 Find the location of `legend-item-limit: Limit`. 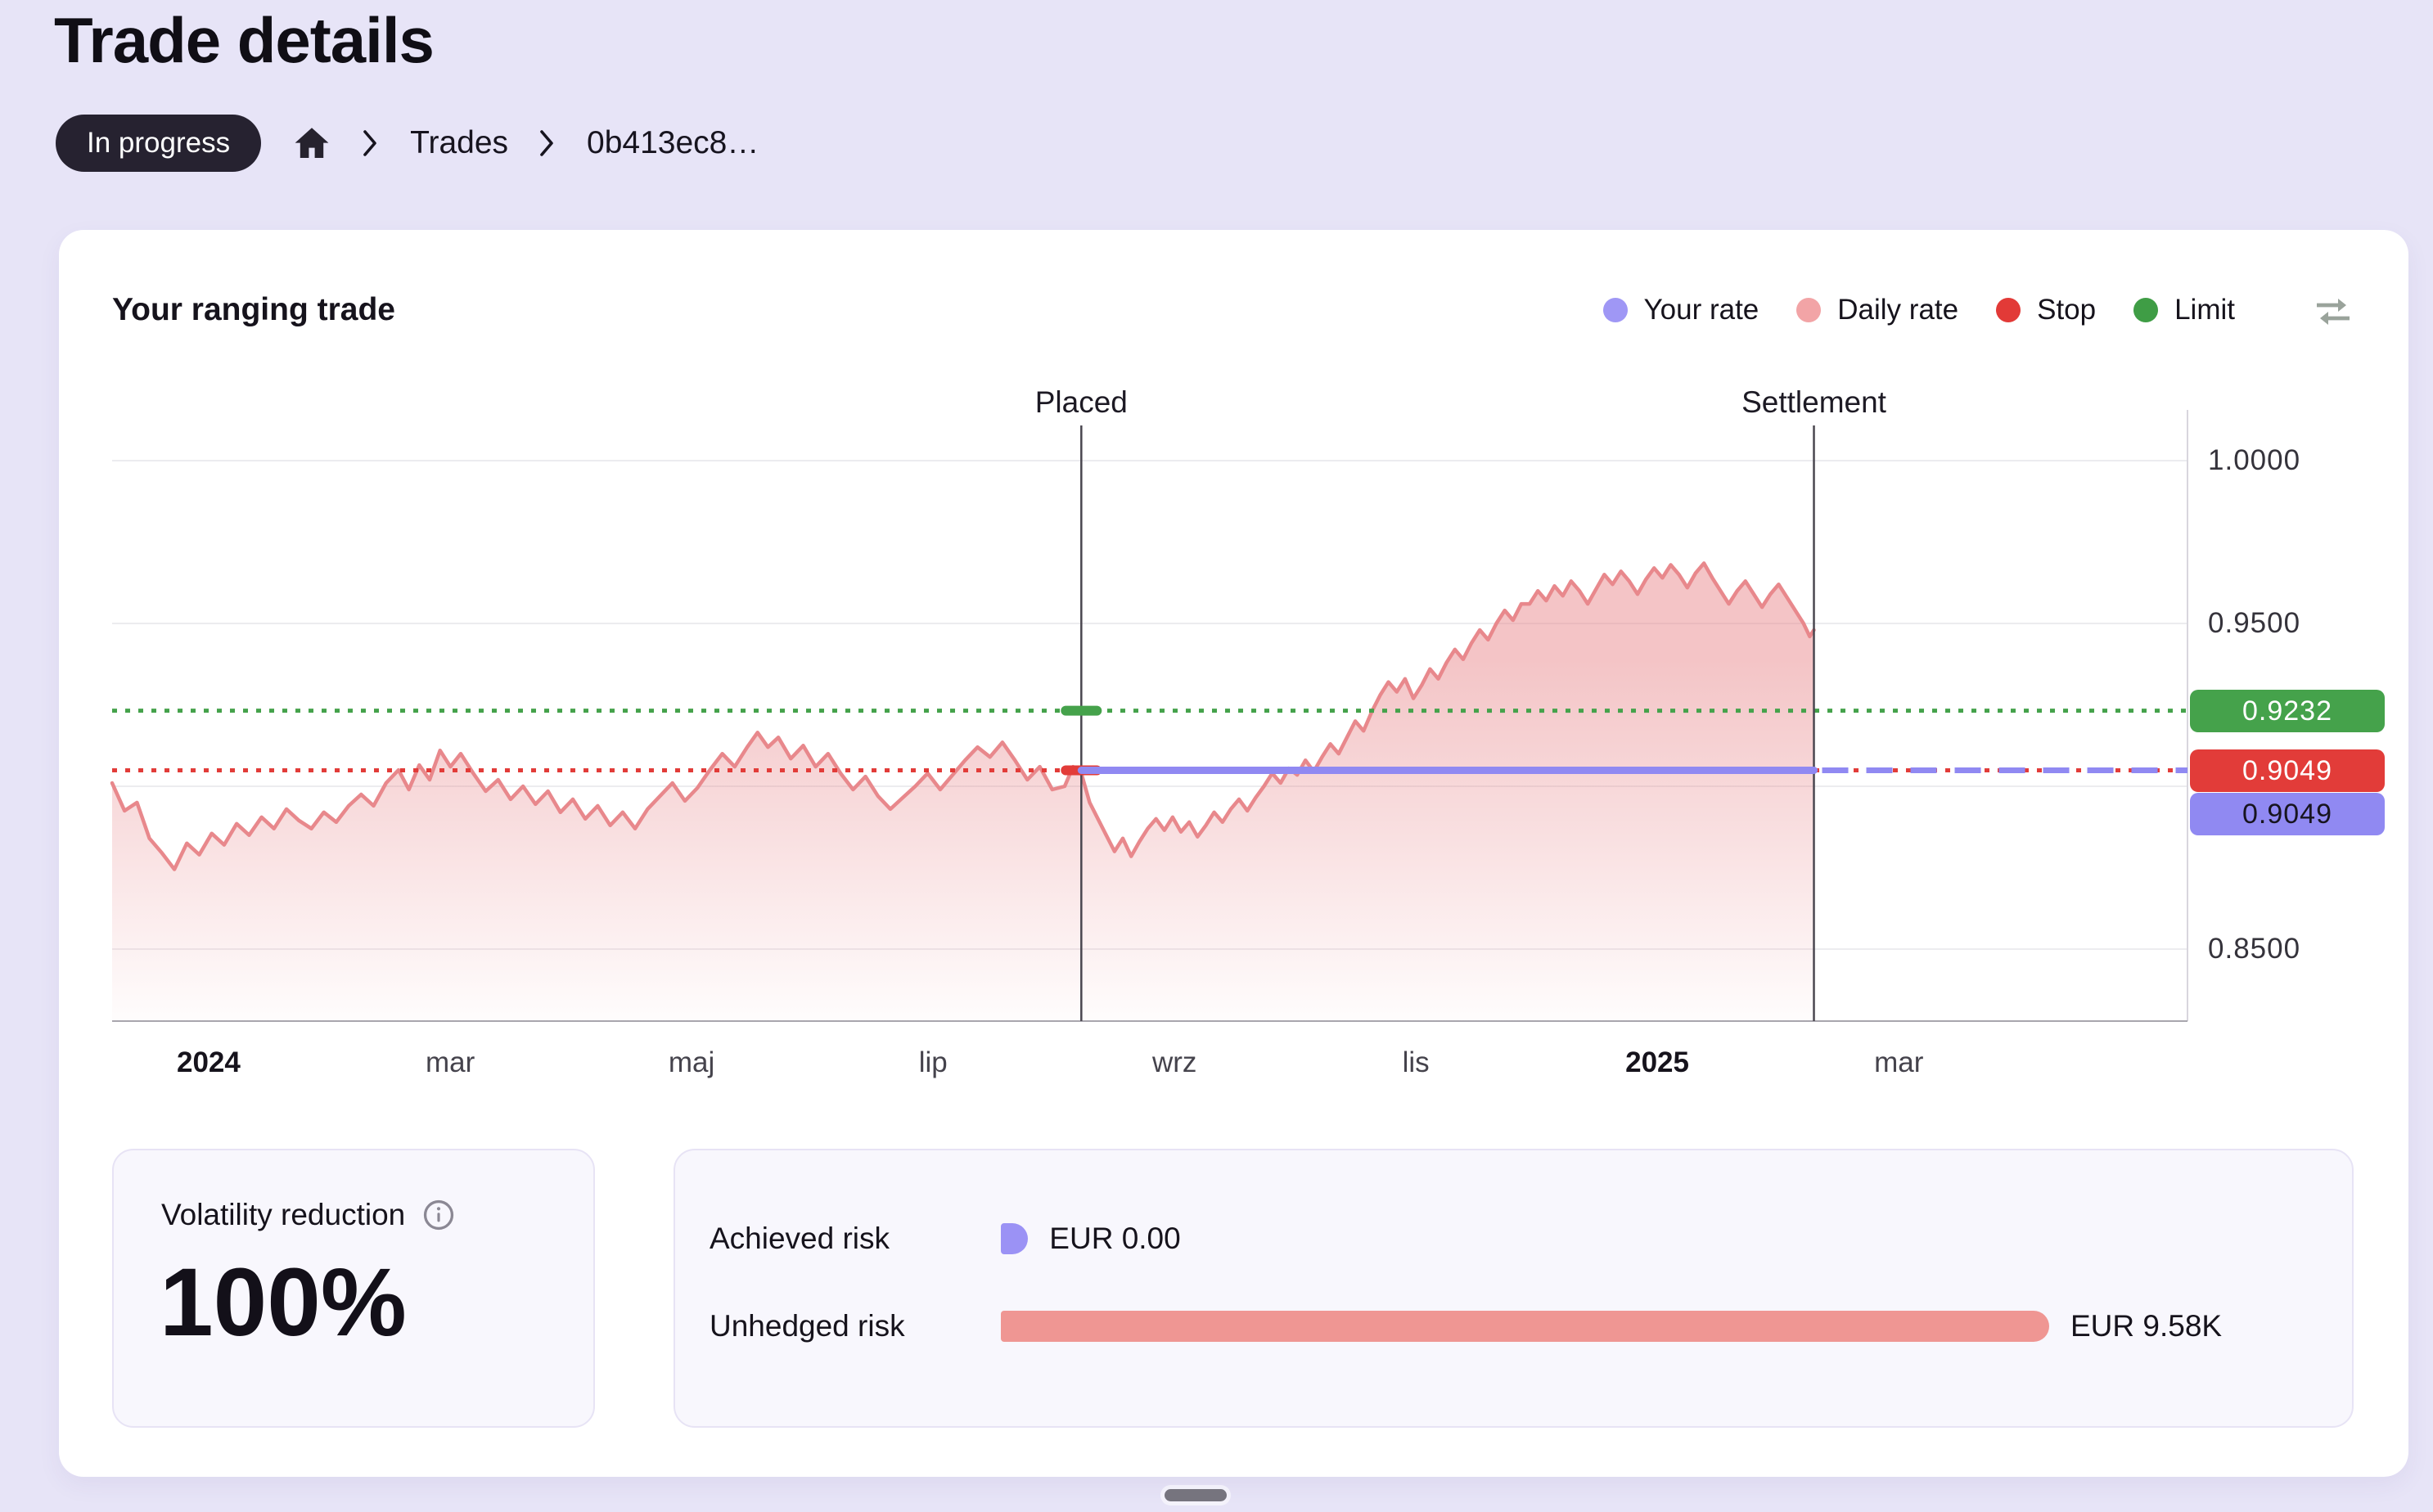

legend-item-limit: Limit is located at coordinates (2184, 310).